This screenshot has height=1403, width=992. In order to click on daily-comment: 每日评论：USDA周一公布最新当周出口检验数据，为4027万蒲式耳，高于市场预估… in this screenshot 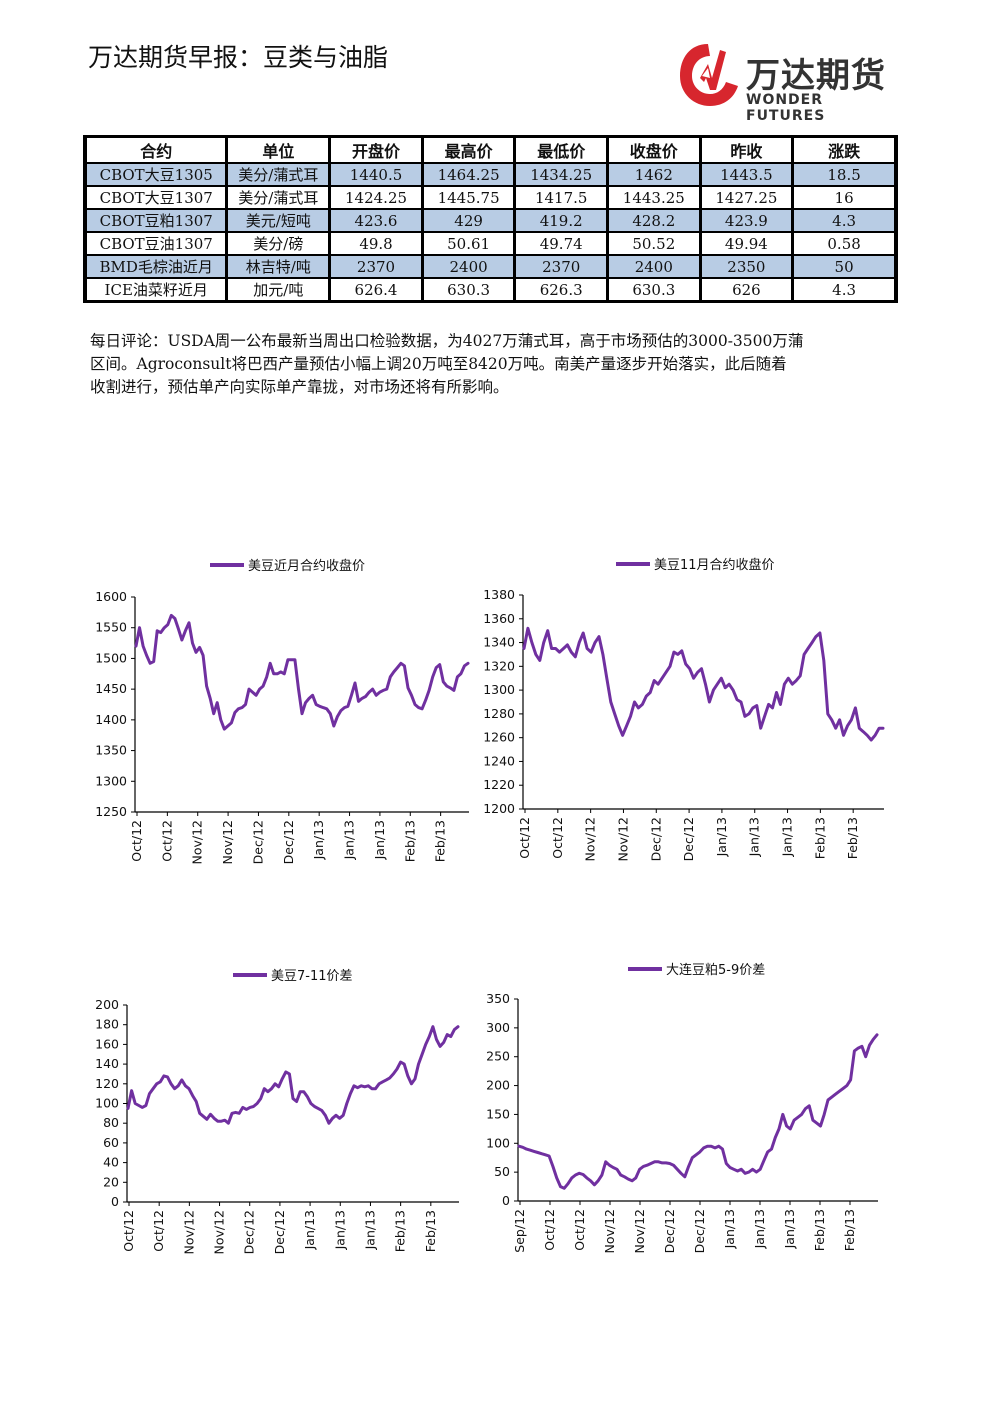, I will do `click(490, 364)`.